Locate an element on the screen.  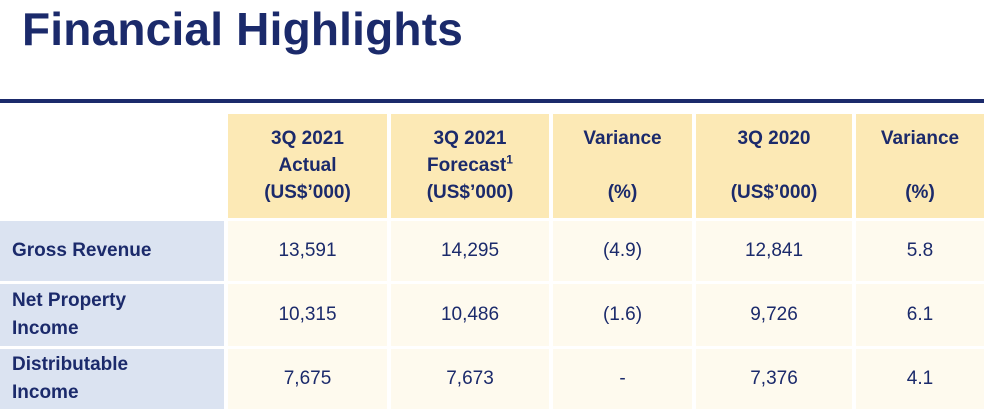
table-cell: 13,591 is located at coordinates (309, 249).